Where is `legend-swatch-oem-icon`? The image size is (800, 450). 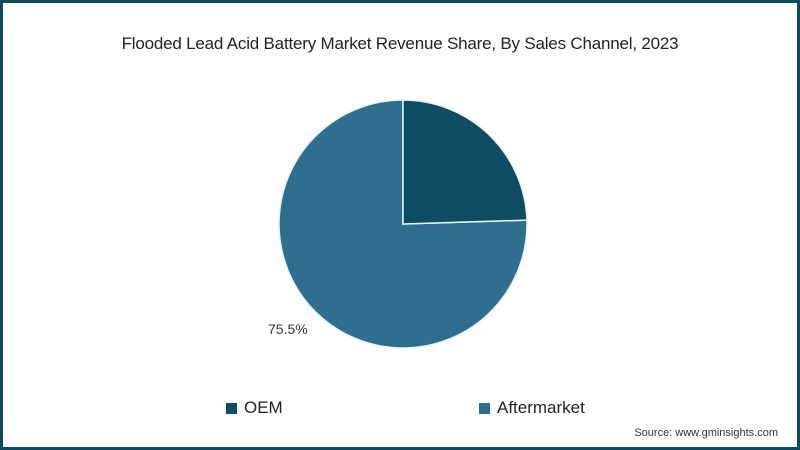 legend-swatch-oem-icon is located at coordinates (231, 408).